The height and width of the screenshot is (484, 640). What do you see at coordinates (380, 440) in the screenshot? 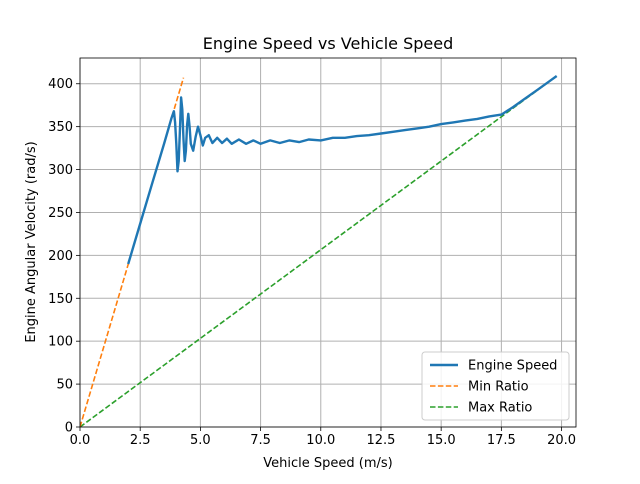
I see `x-tick-label: 12.5` at bounding box center [380, 440].